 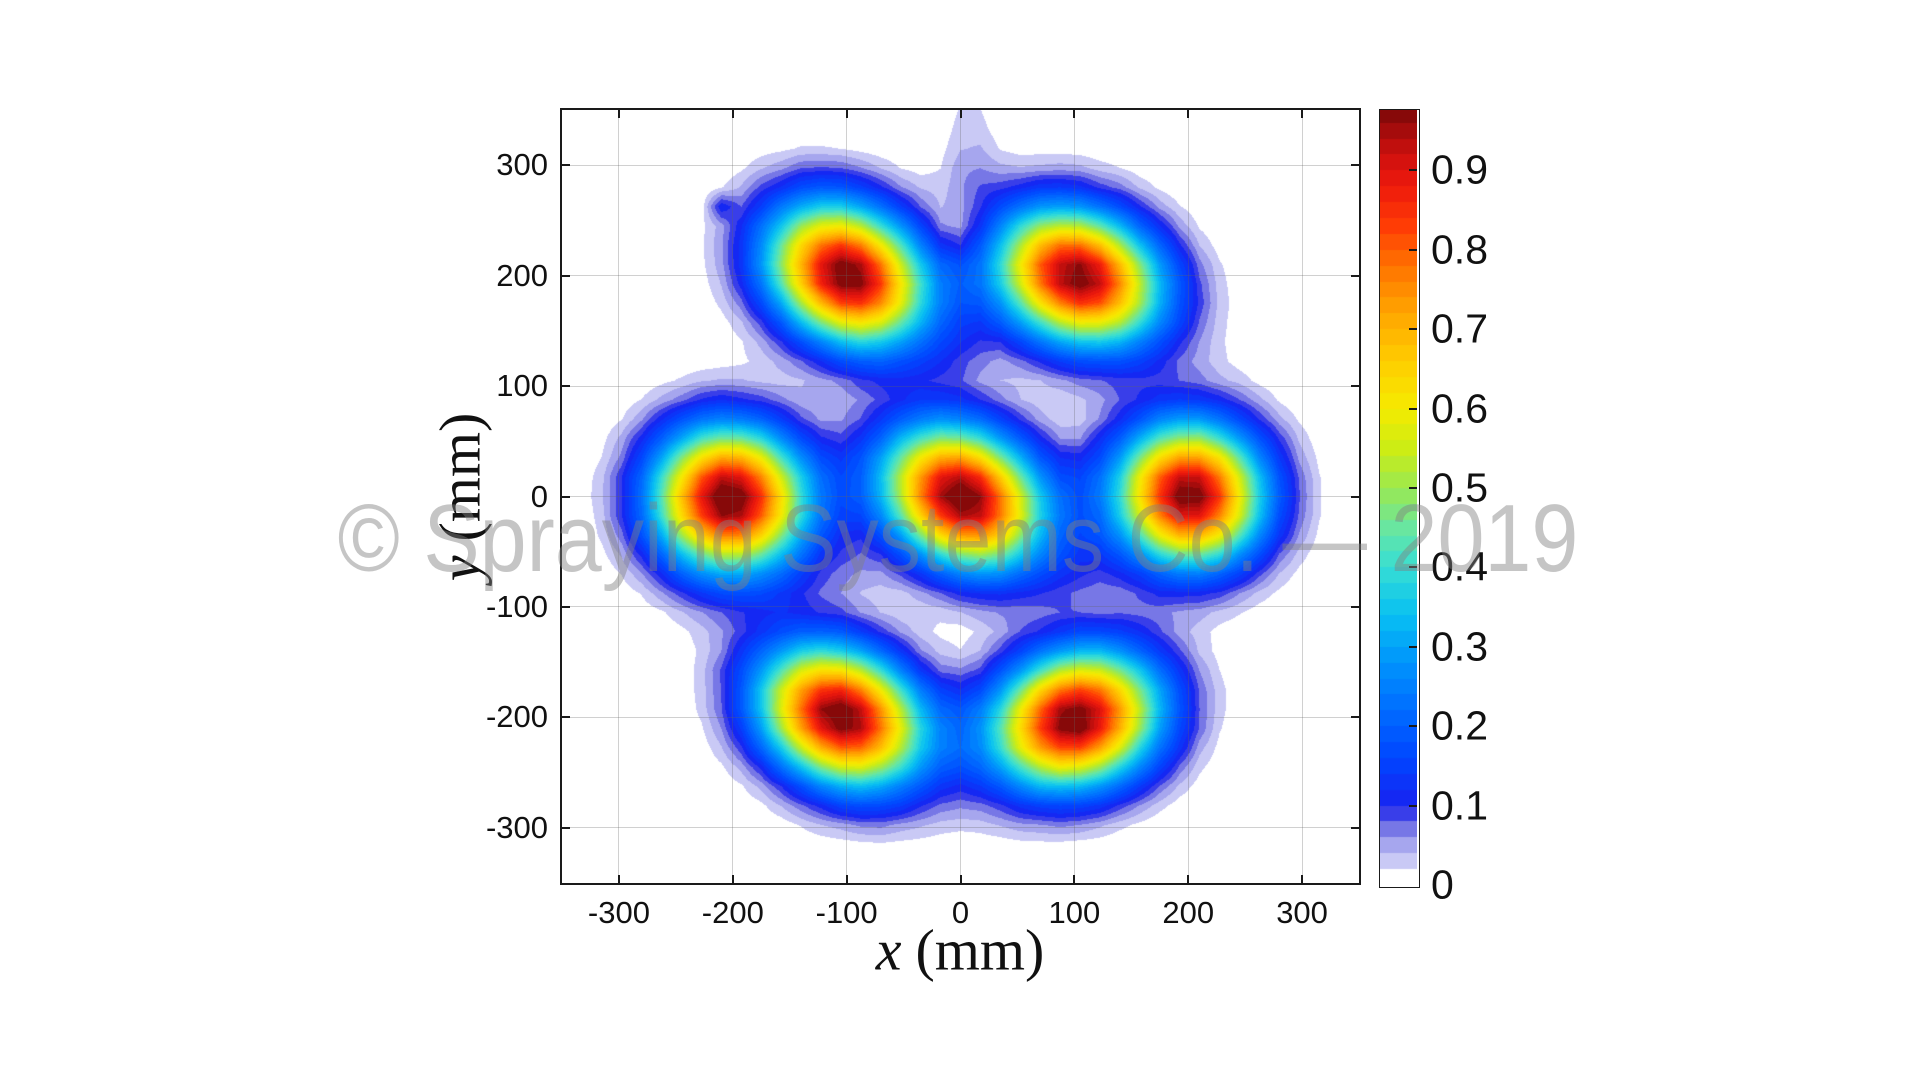 I want to click on y-tick-label: -100, so click(x=516, y=606).